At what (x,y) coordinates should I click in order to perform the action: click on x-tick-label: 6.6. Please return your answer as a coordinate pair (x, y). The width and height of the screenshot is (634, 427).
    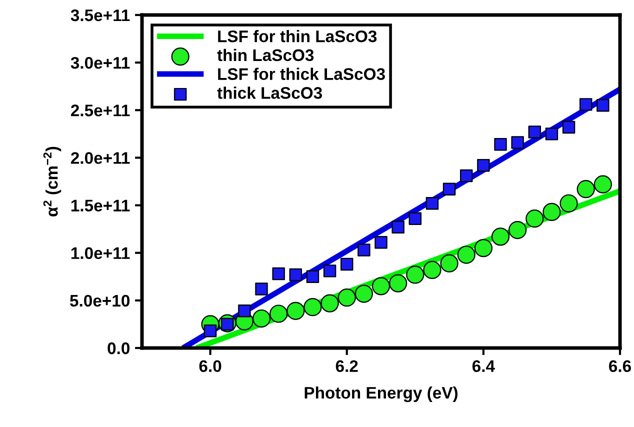
    Looking at the image, I should click on (620, 366).